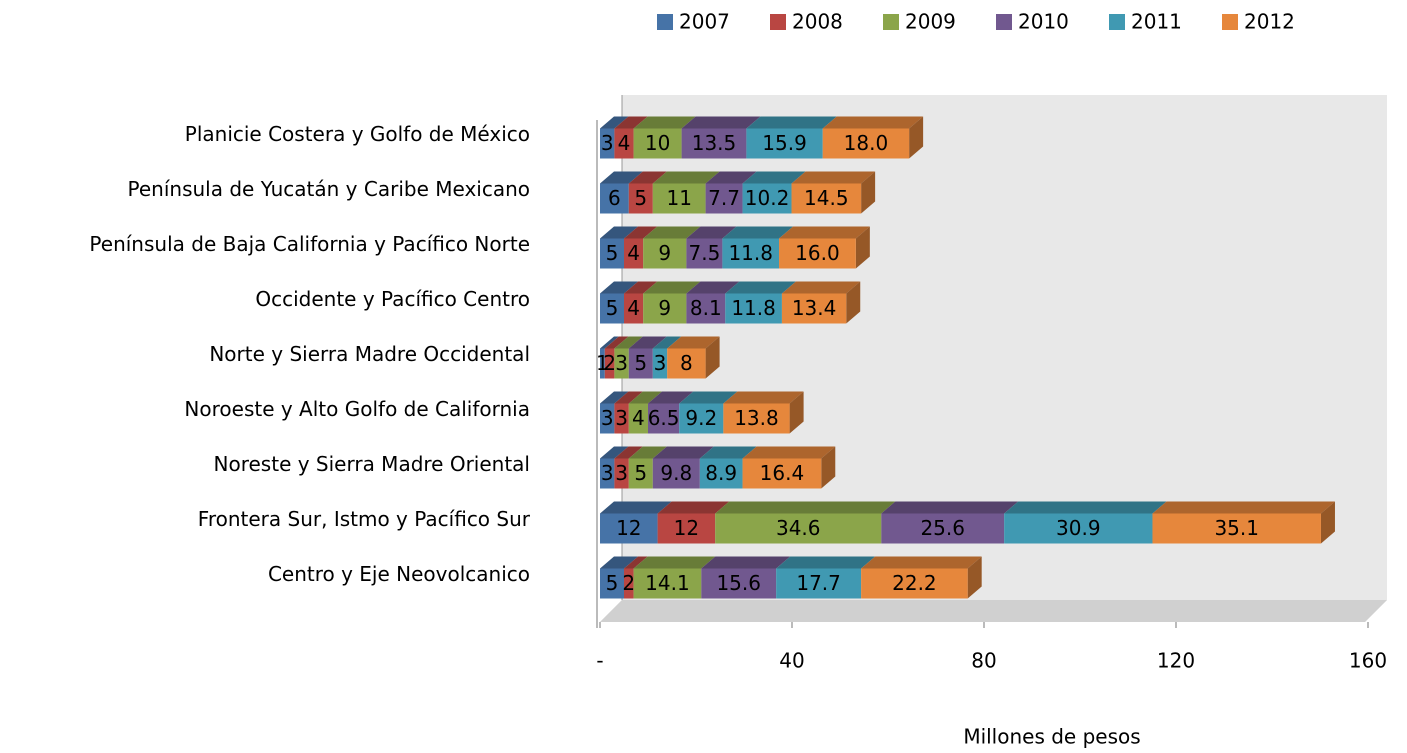  Describe the element at coordinates (817, 253) in the screenshot. I see `data-label: 16.0` at that location.